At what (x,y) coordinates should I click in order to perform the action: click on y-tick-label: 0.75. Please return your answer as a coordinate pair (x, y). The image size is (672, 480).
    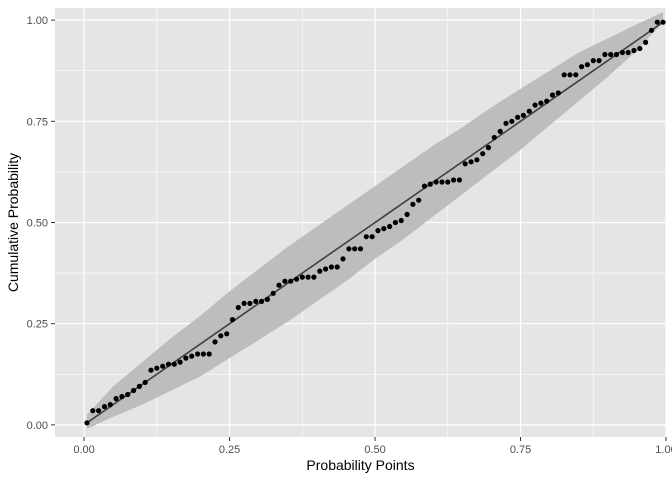
    Looking at the image, I should click on (37, 122).